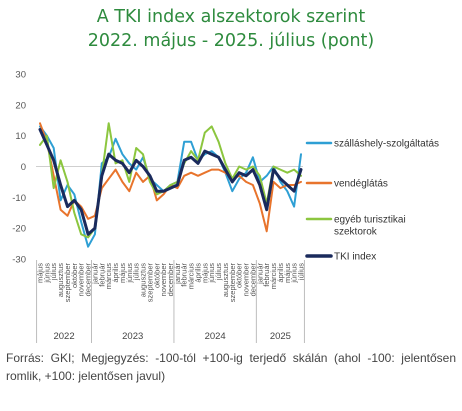  I want to click on legend-label-3: TKI index, so click(355, 257).